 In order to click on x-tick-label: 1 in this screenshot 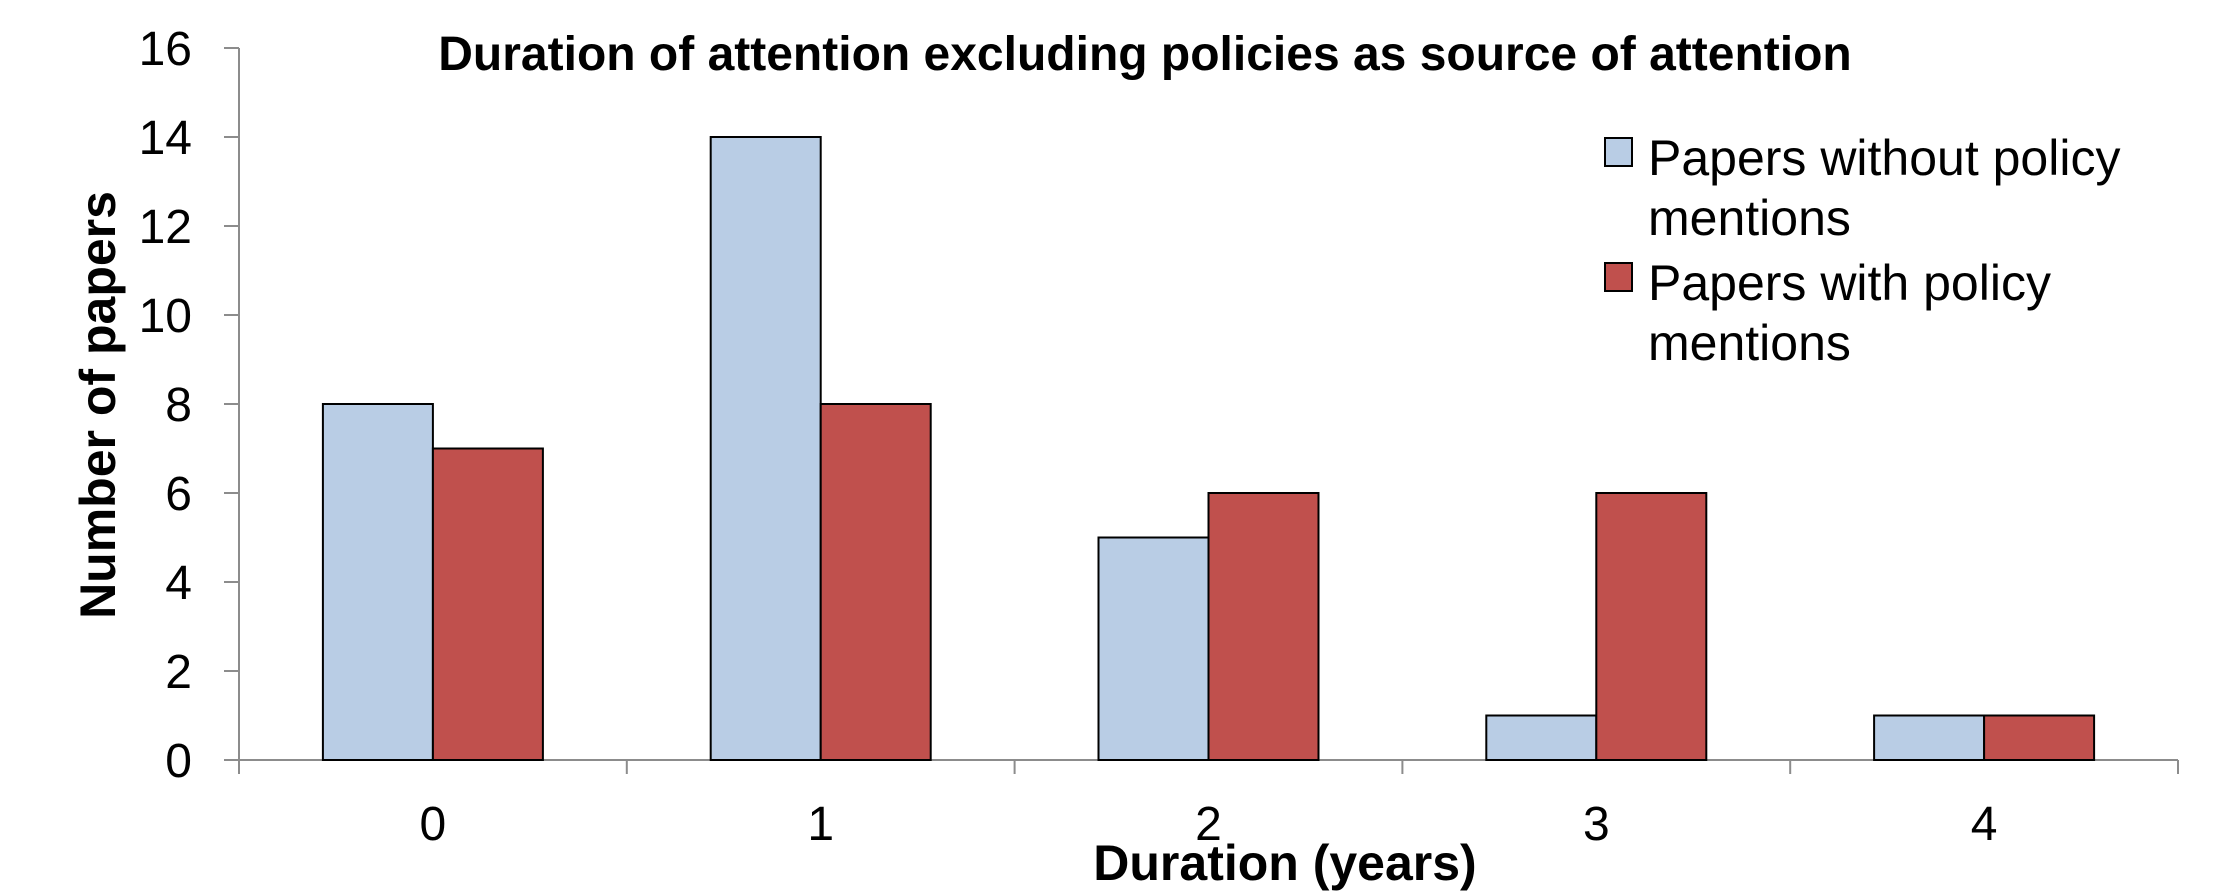, I will do `click(820, 824)`.